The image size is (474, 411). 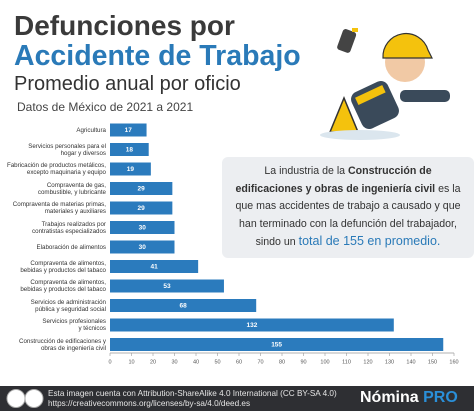 I want to click on x-tick-label: 150, so click(x=432, y=362).